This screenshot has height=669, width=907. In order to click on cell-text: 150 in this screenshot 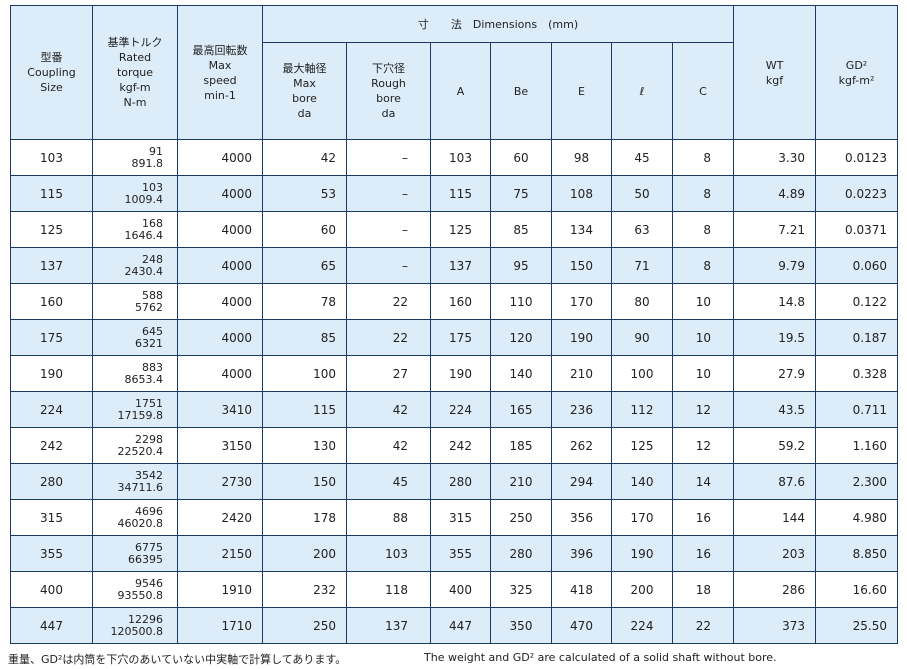, I will do `click(324, 481)`.